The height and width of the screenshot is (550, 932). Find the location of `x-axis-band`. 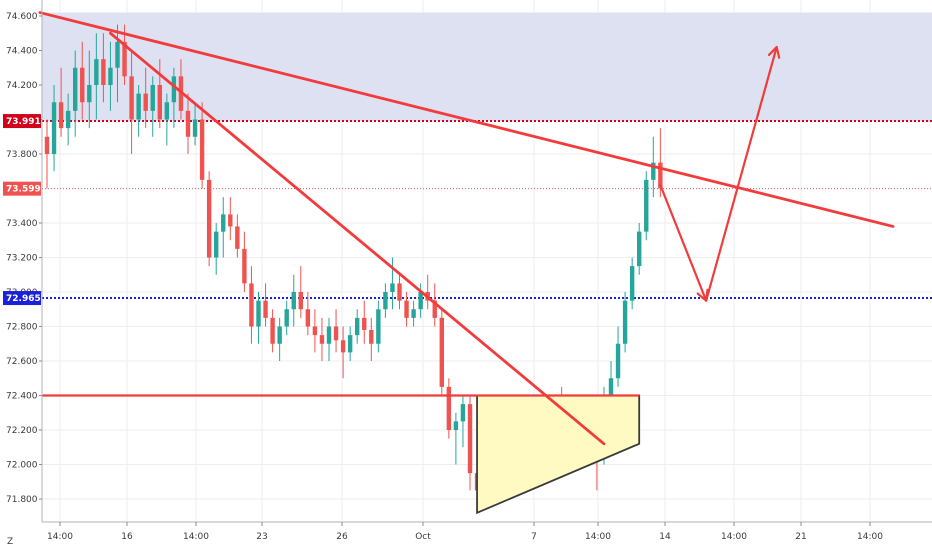

x-axis-band is located at coordinates (466, 536).